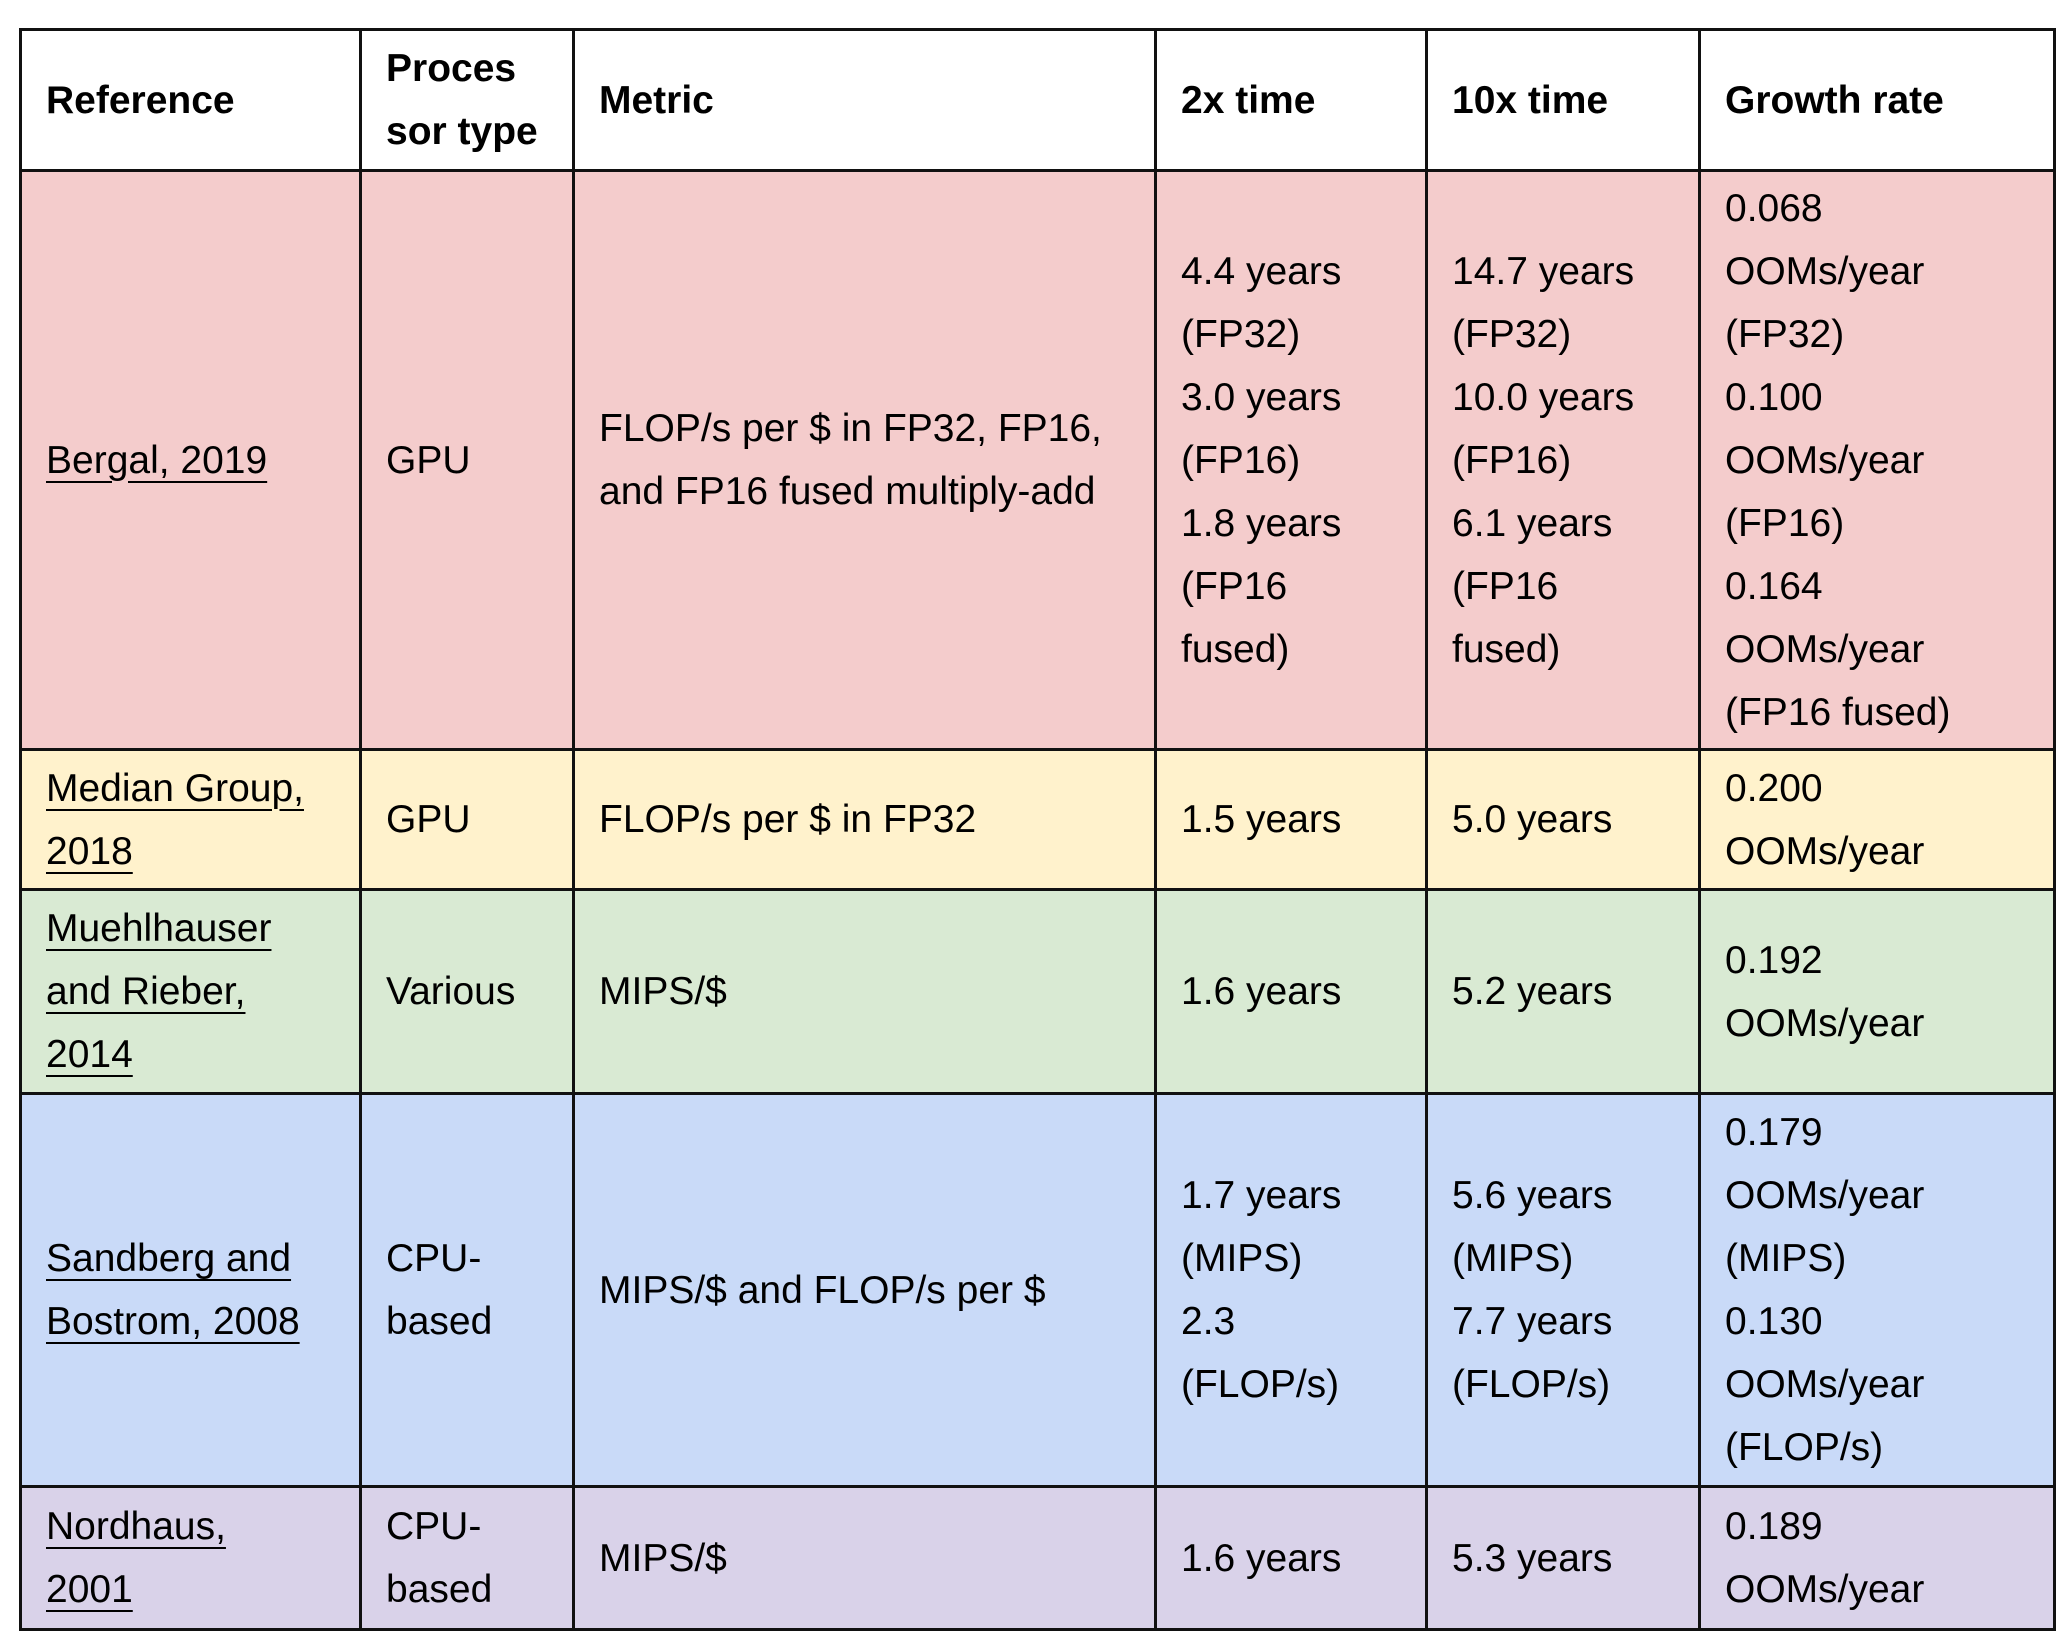  What do you see at coordinates (663, 1558) in the screenshot?
I see `metric-line: MIPS/$` at bounding box center [663, 1558].